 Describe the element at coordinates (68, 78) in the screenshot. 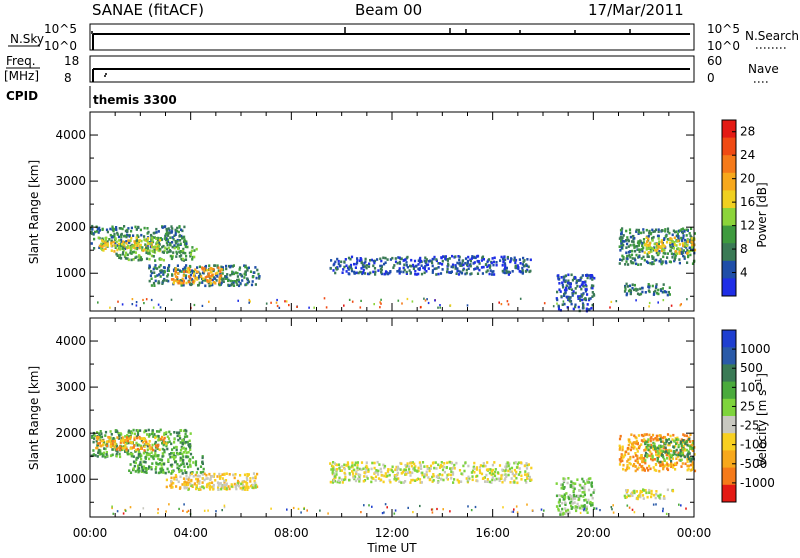

I see `freq-tick-bottom: 8` at that location.